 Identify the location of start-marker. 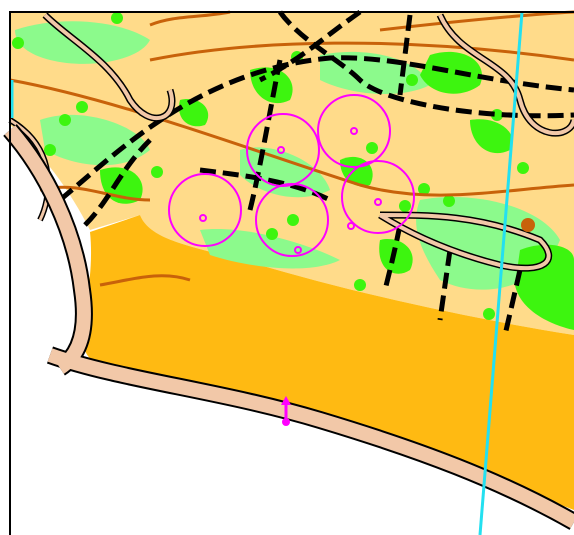
(286, 411).